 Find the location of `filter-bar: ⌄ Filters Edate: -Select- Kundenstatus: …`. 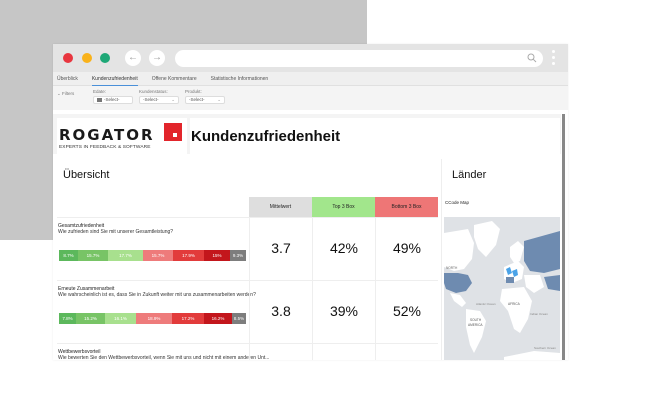

filter-bar: ⌄ Filters Edate: -Select- Kundenstatus: … is located at coordinates (310, 98).